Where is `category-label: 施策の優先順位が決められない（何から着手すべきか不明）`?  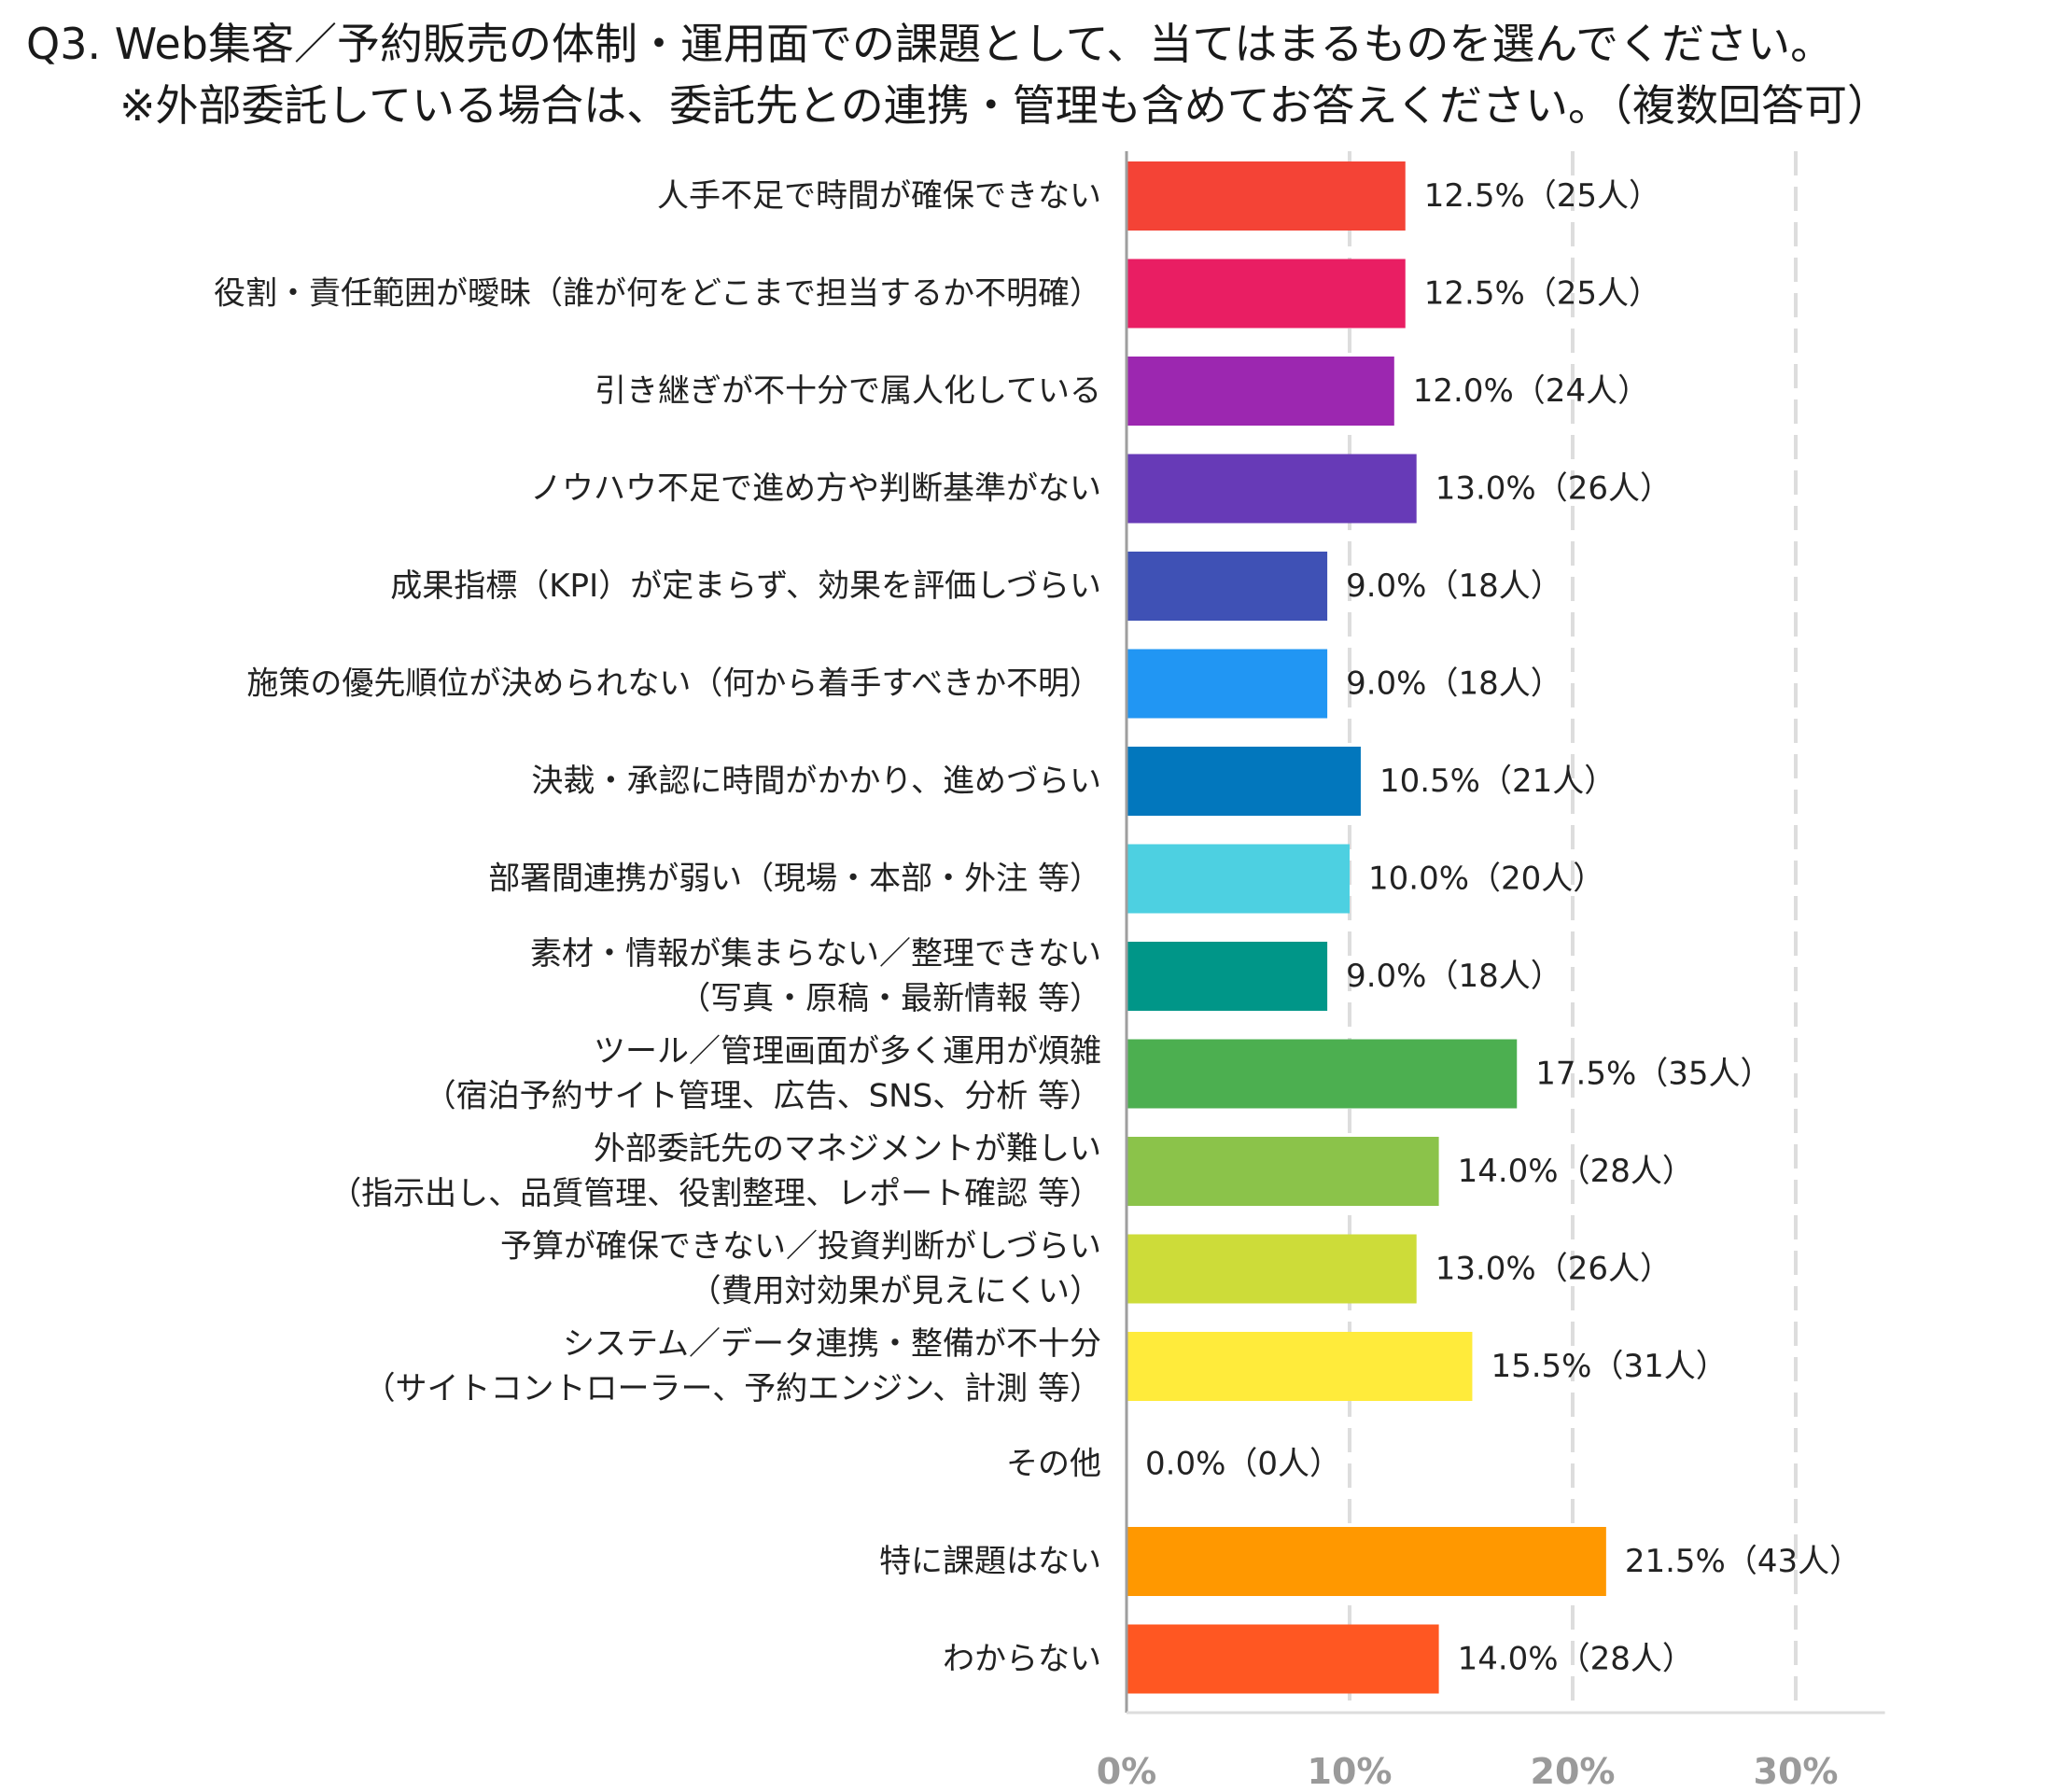 category-label: 施策の優先順位が決められない（何から着手すべきか不明） is located at coordinates (673, 684).